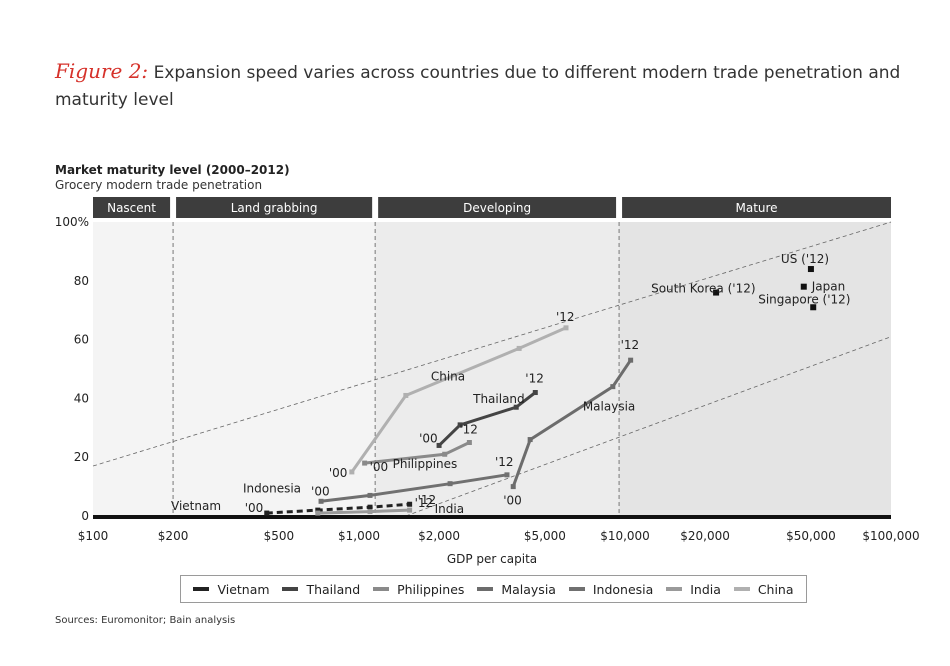  I want to click on legend-label: Vietnam, so click(243, 589).